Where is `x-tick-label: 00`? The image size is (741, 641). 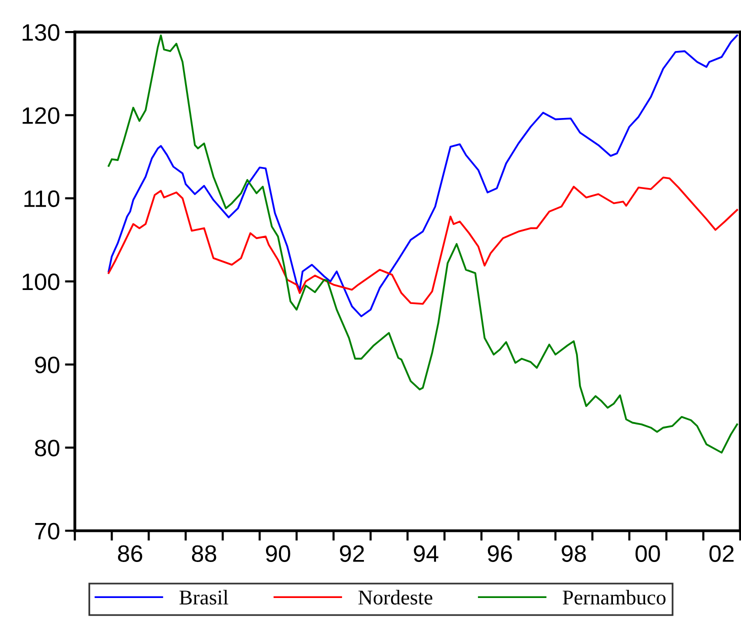 x-tick-label: 00 is located at coordinates (648, 553).